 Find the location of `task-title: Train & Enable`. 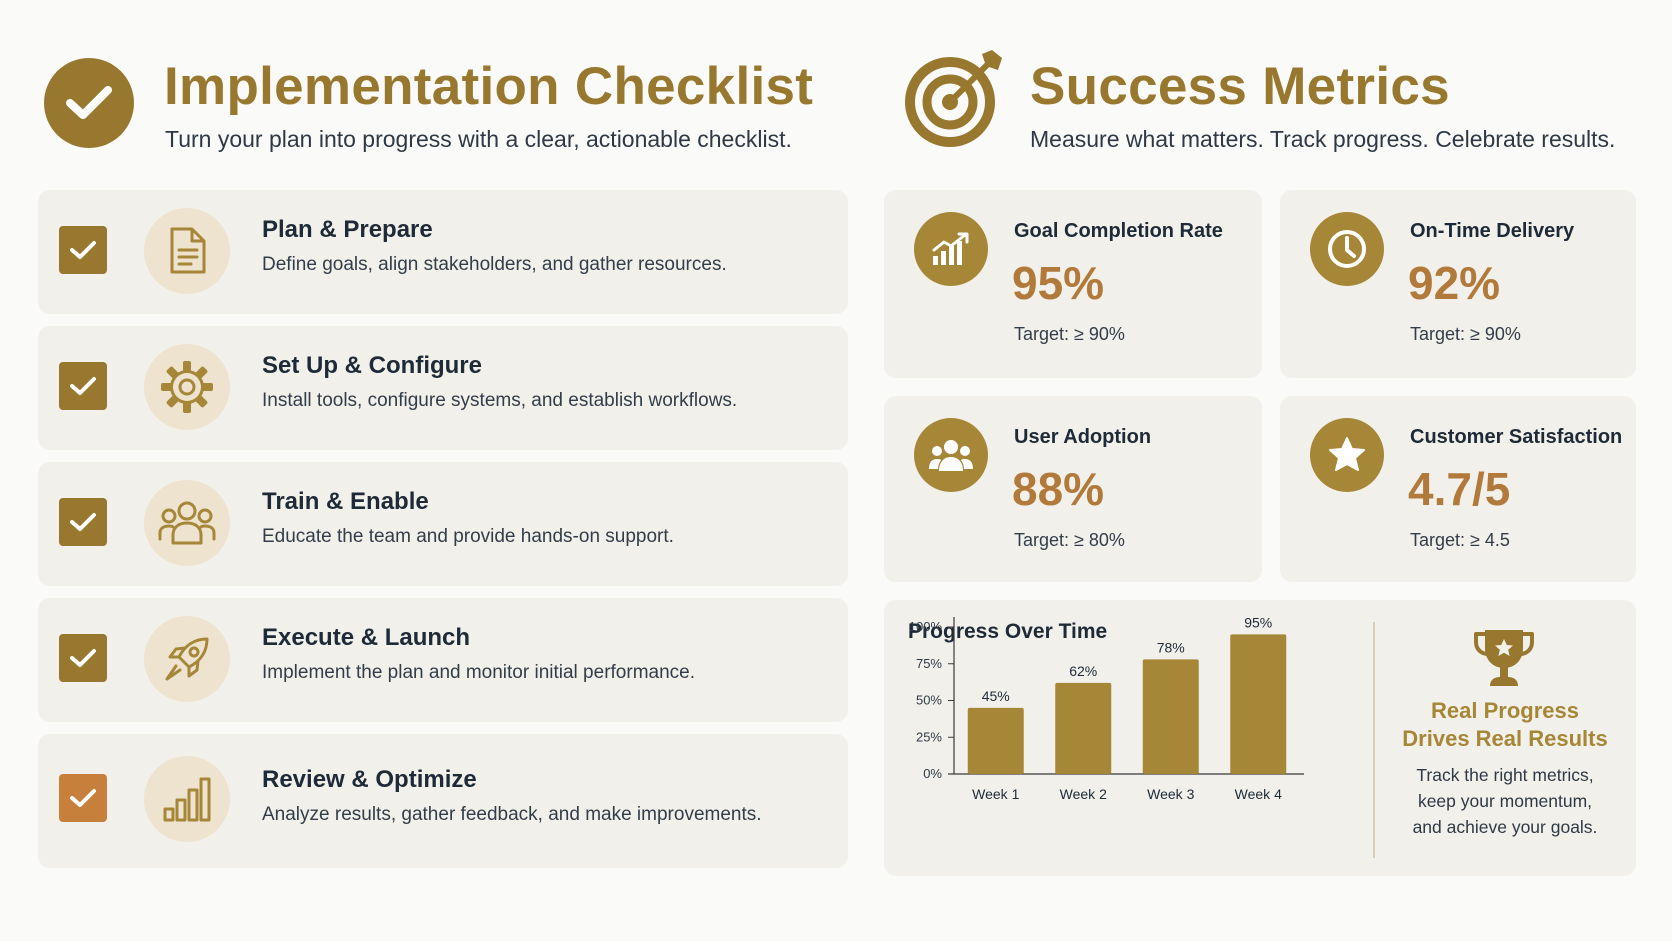

task-title: Train & Enable is located at coordinates (345, 501).